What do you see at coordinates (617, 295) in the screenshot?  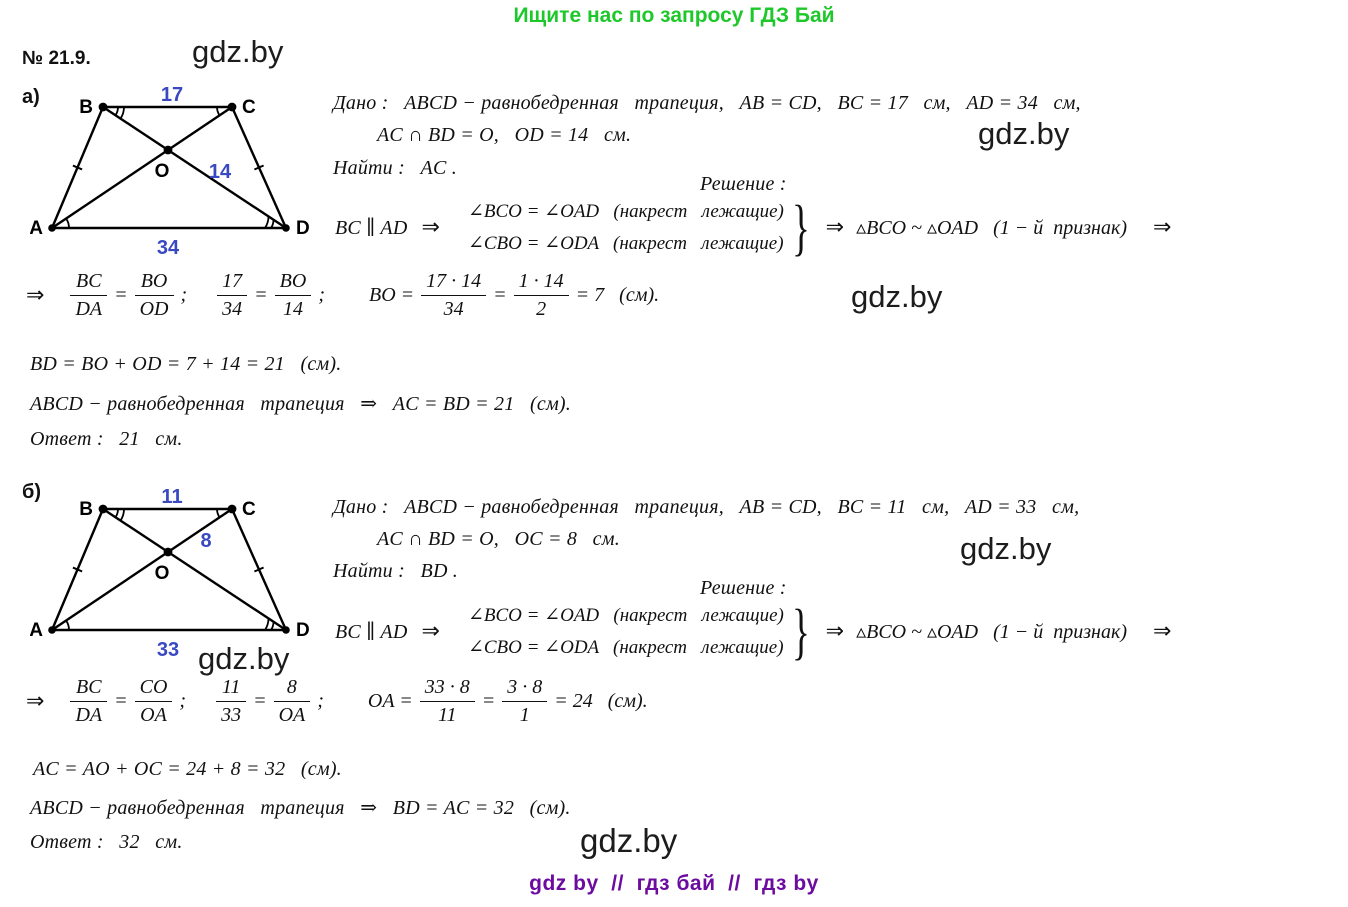 I see `computation-result: = 7 (см).` at bounding box center [617, 295].